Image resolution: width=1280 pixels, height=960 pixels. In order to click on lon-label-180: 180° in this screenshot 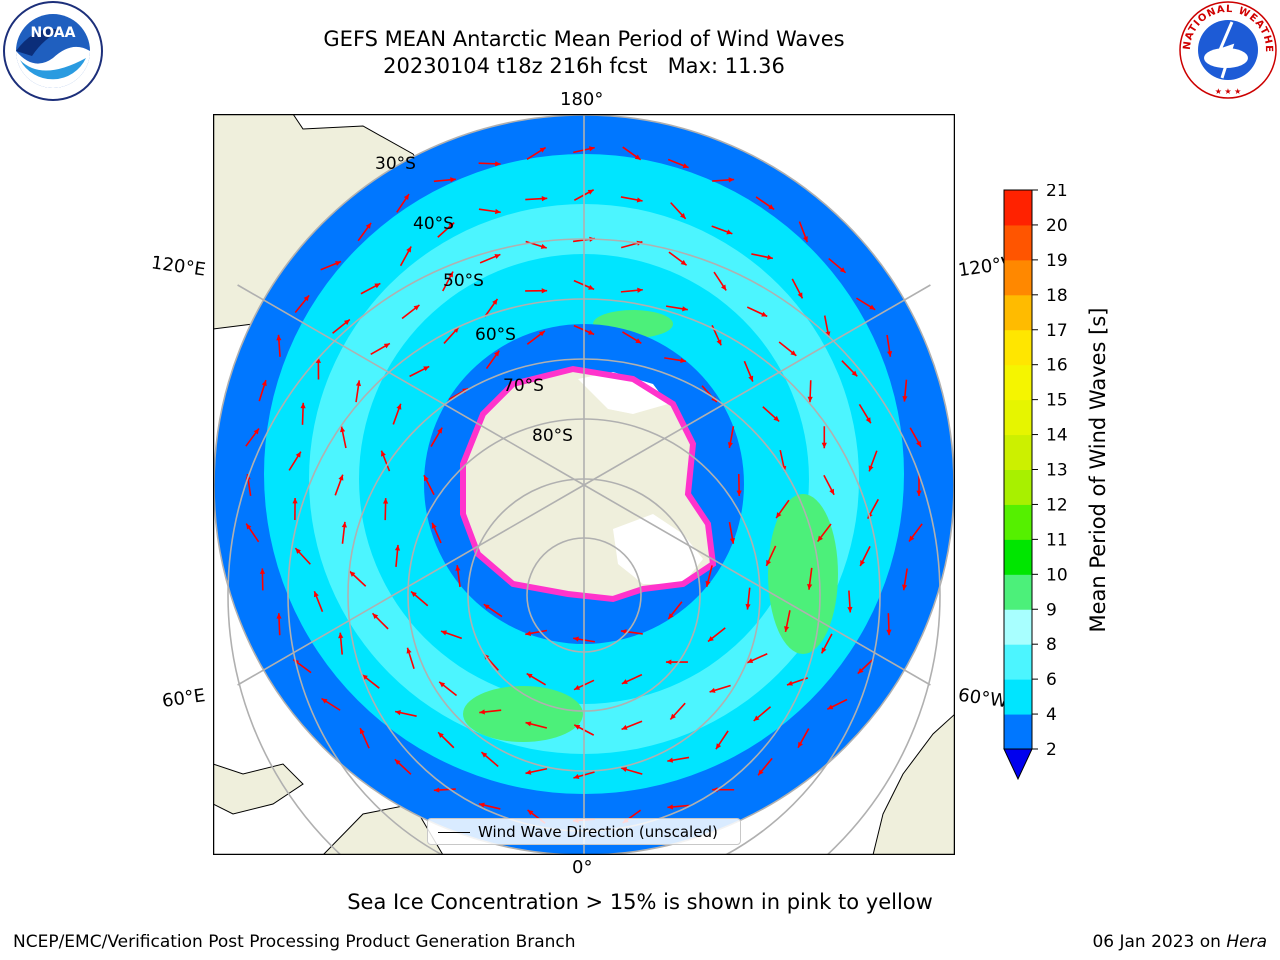, I will do `click(582, 99)`.